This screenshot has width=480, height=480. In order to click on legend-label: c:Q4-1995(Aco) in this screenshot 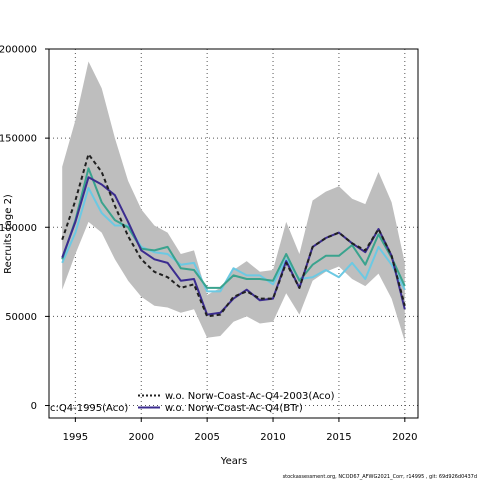, I will do `click(89, 408)`.